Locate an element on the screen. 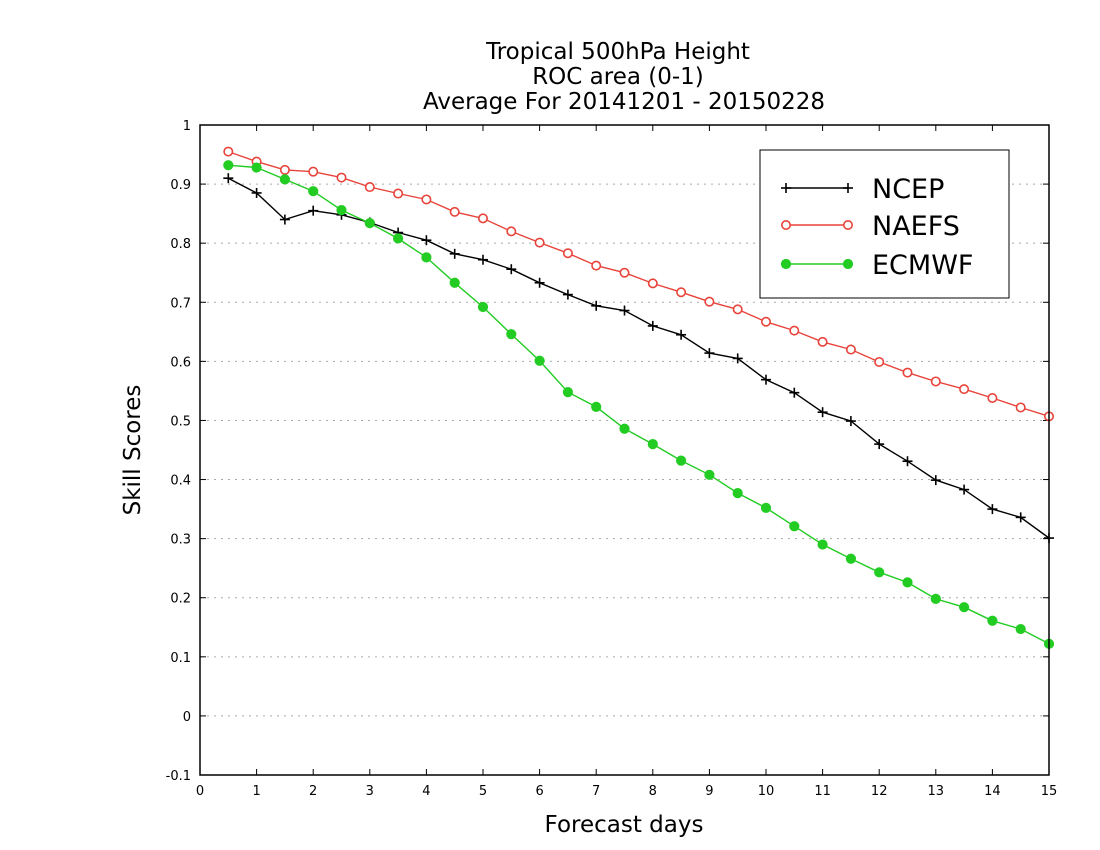 This screenshot has width=1100, height=850. x-tick-label: 15 is located at coordinates (1049, 791).